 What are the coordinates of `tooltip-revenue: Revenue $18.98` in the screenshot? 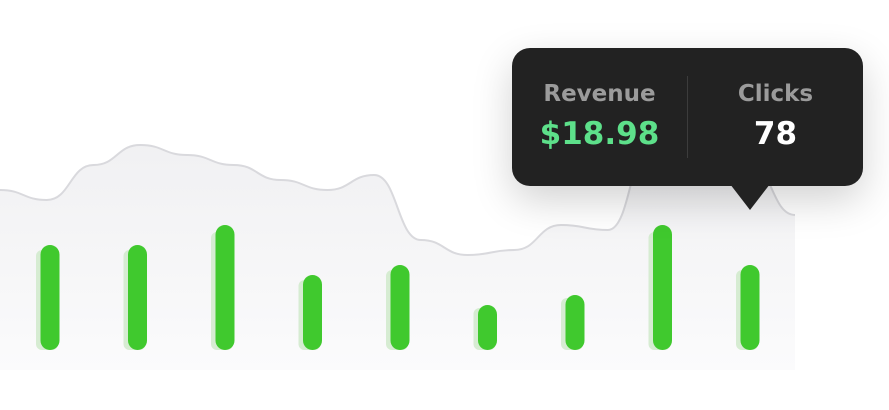 It's located at (599, 117).